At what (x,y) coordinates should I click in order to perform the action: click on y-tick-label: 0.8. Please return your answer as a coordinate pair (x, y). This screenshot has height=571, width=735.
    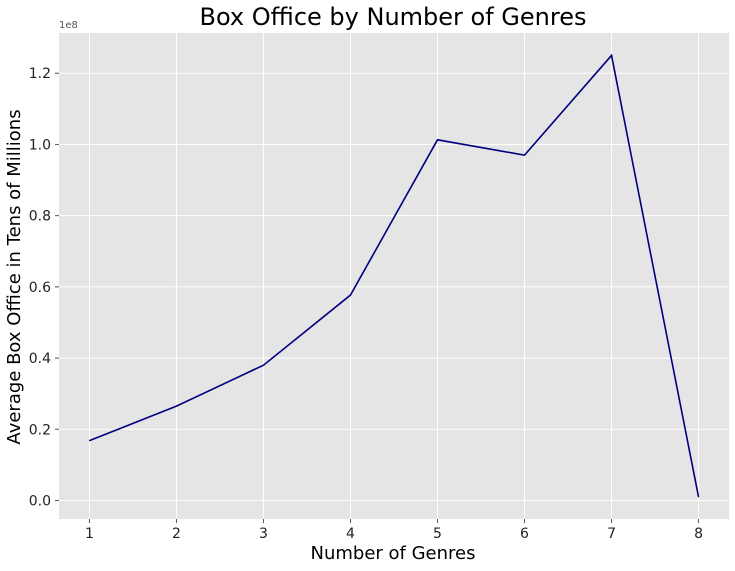
    Looking at the image, I should click on (40, 217).